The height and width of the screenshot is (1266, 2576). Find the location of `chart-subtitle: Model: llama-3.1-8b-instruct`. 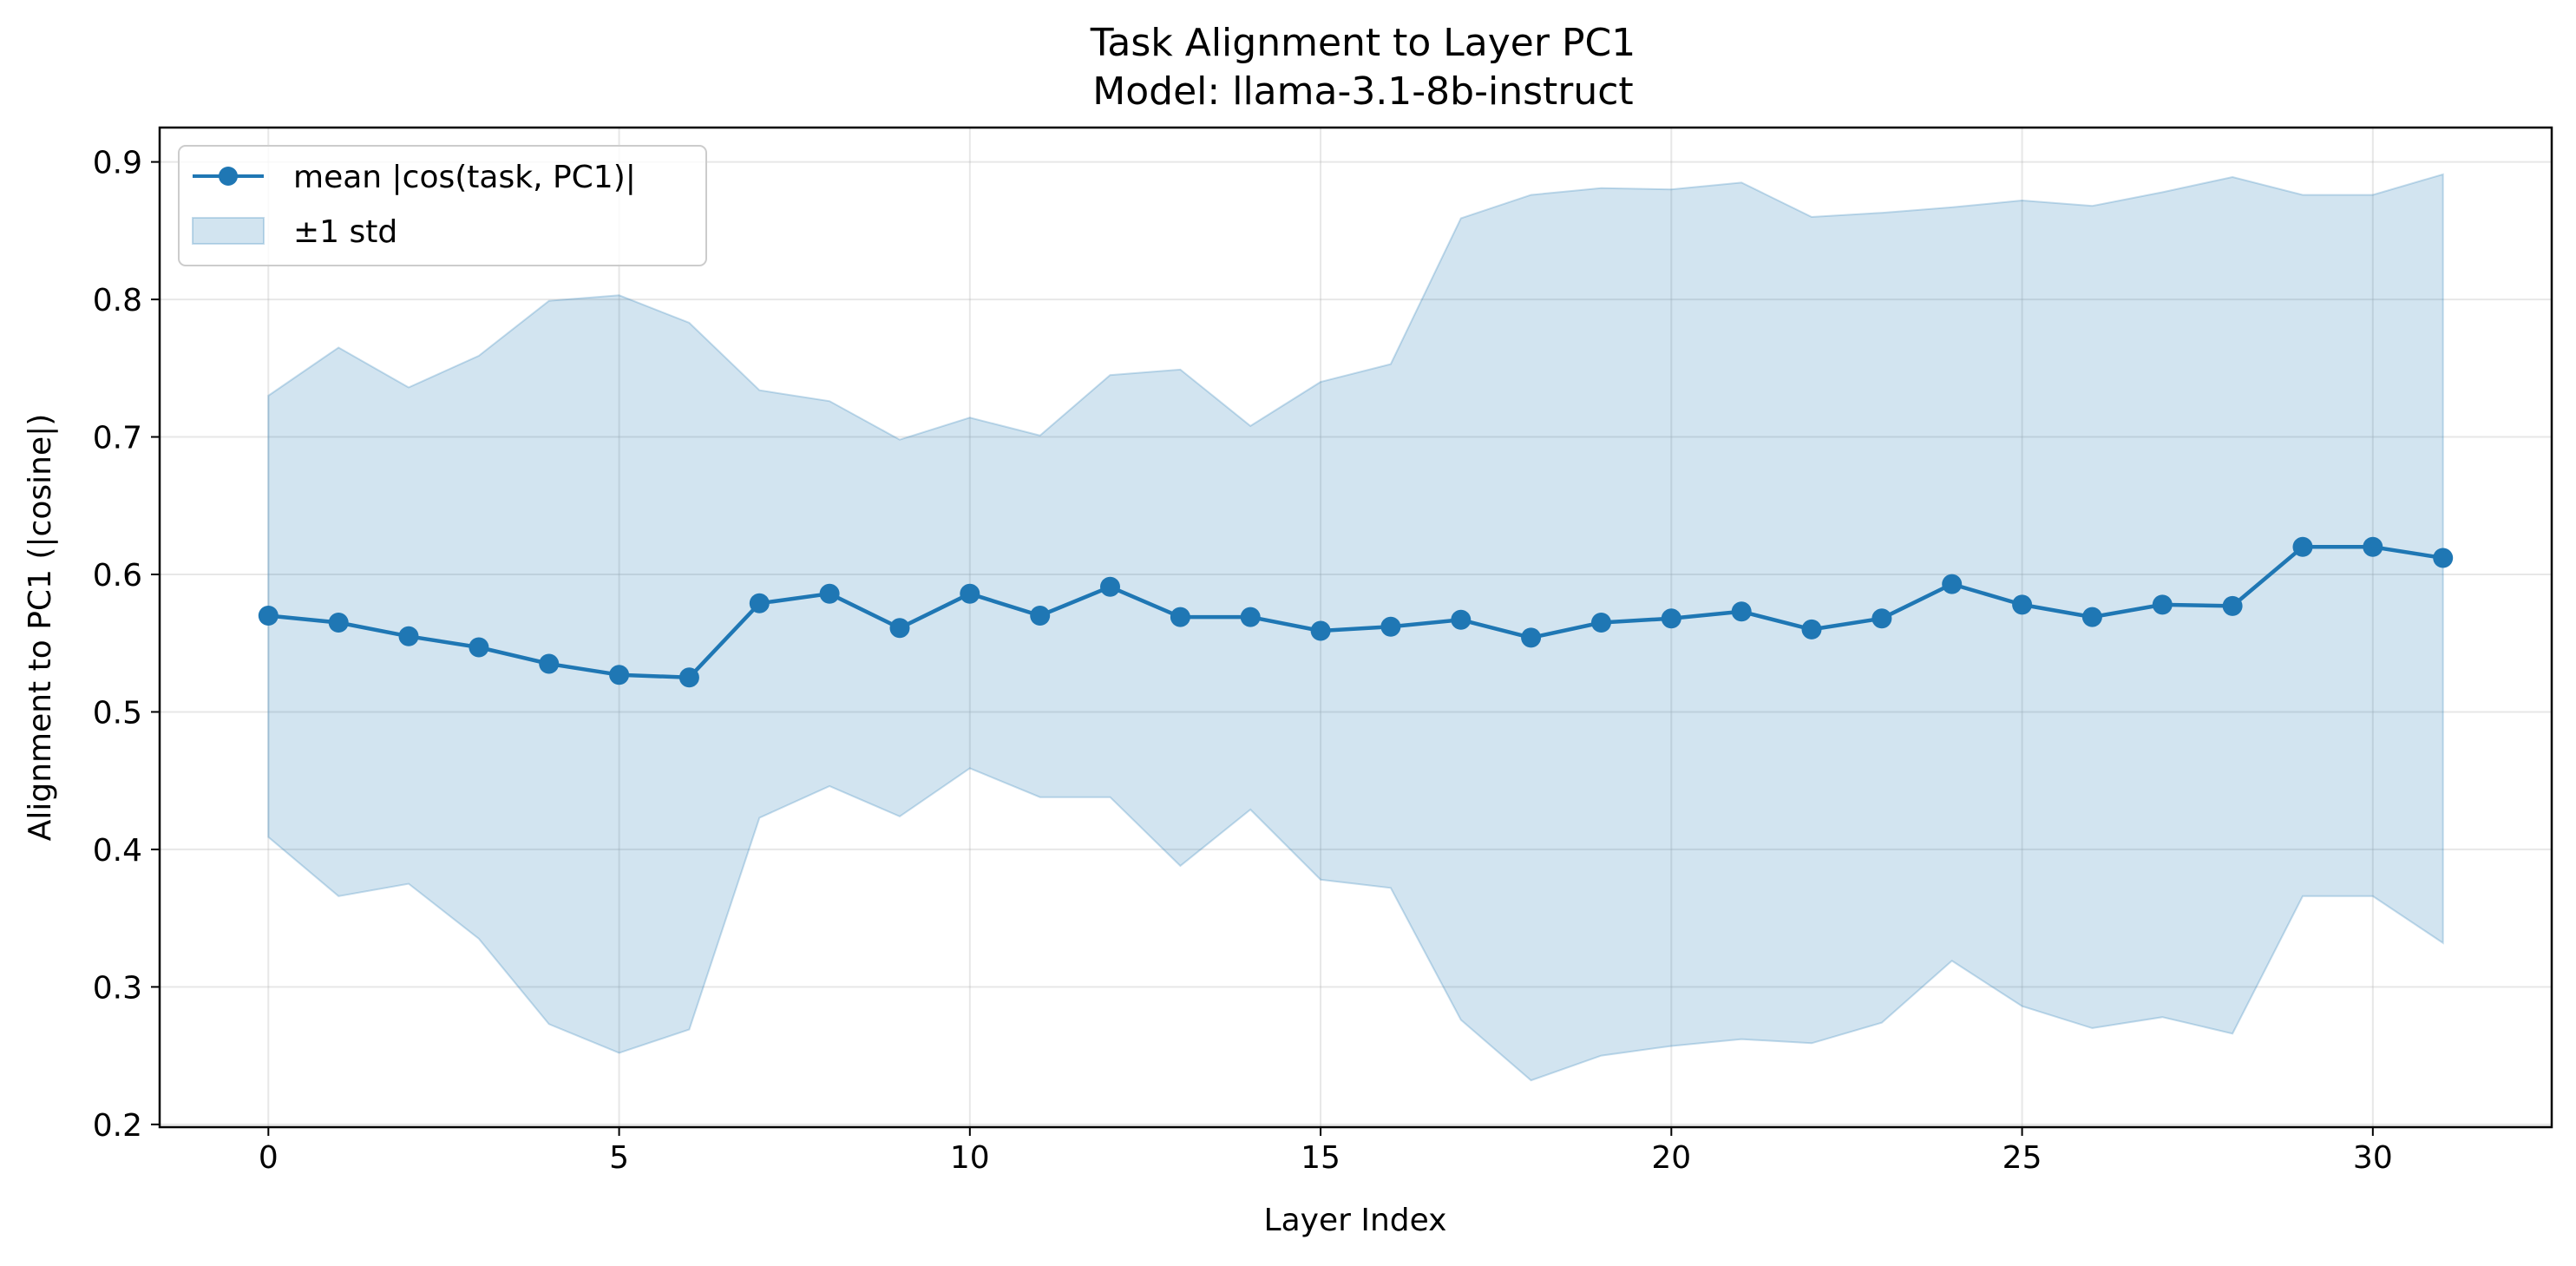

chart-subtitle: Model: llama-3.1-8b-instruct is located at coordinates (1362, 91).